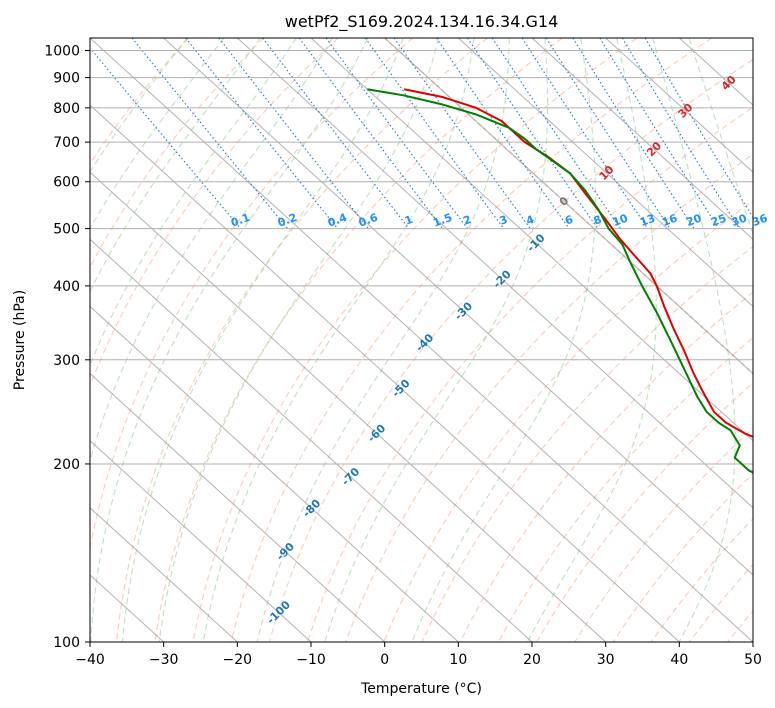  Describe the element at coordinates (66, 361) in the screenshot. I see `y-tick-label: 300` at that location.